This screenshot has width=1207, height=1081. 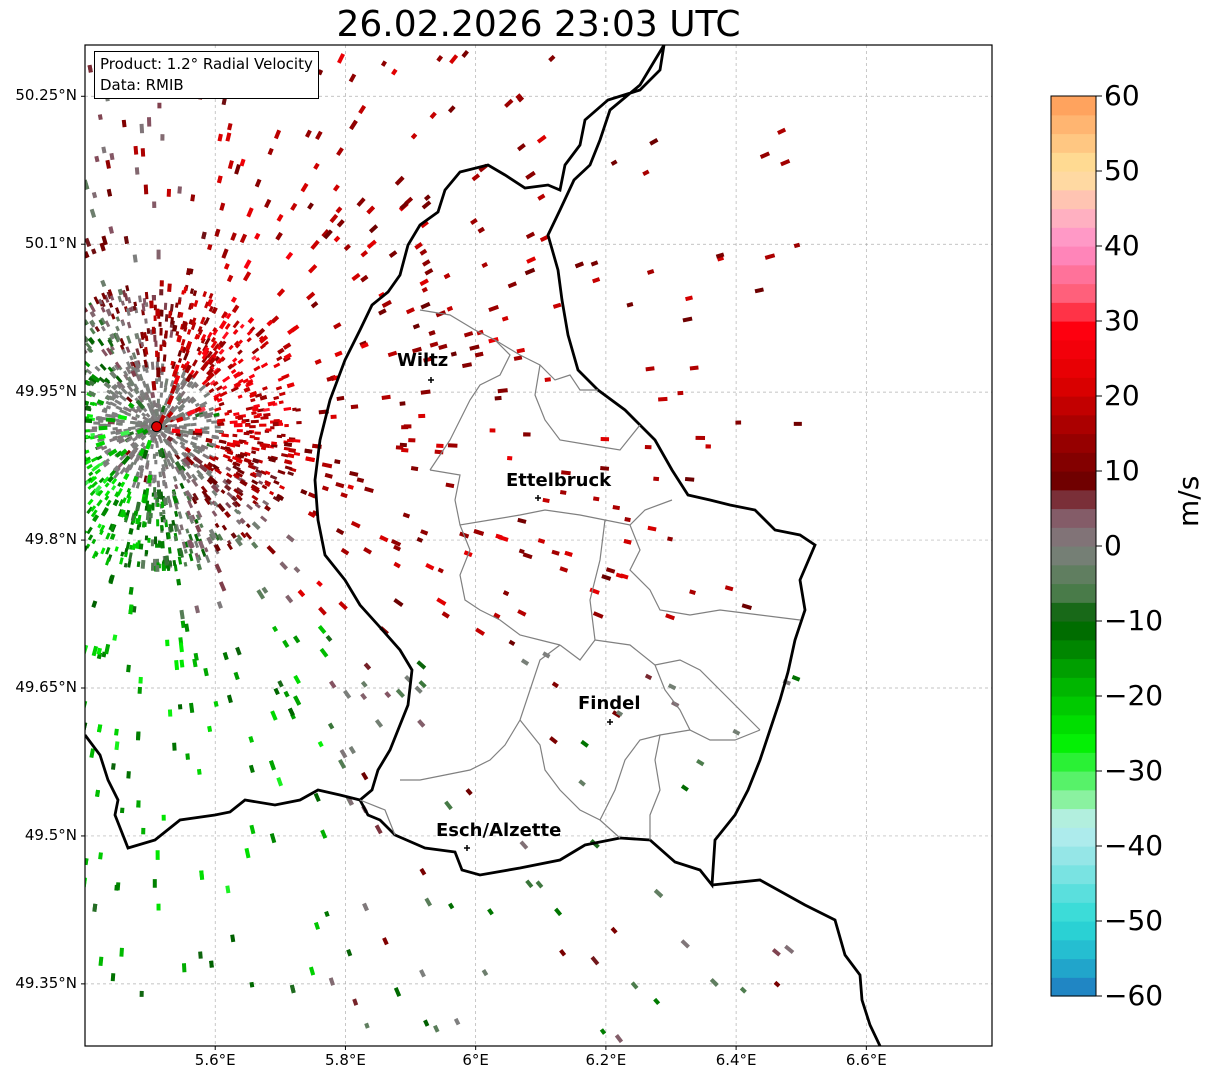 I want to click on lon-label: 6°E, so click(x=475, y=1060).